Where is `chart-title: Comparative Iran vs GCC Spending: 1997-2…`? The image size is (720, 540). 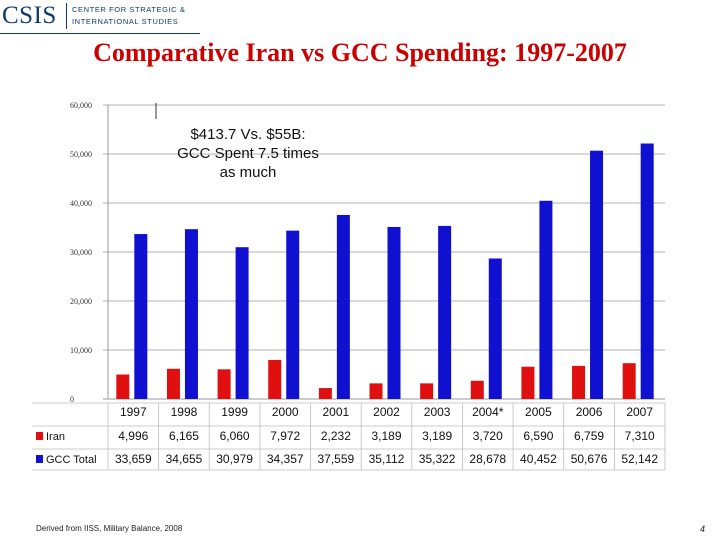 chart-title: Comparative Iran vs GCC Spending: 1997-2… is located at coordinates (360, 52).